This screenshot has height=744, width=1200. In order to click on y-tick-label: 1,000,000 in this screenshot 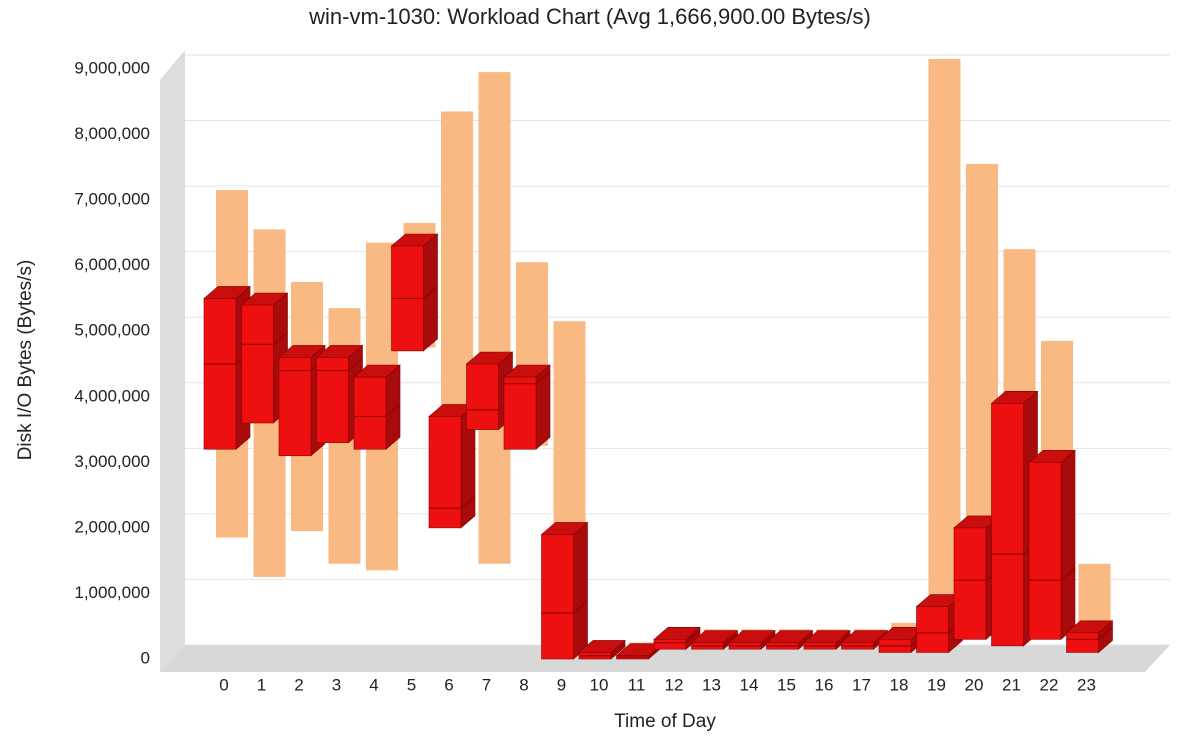, I will do `click(112, 592)`.